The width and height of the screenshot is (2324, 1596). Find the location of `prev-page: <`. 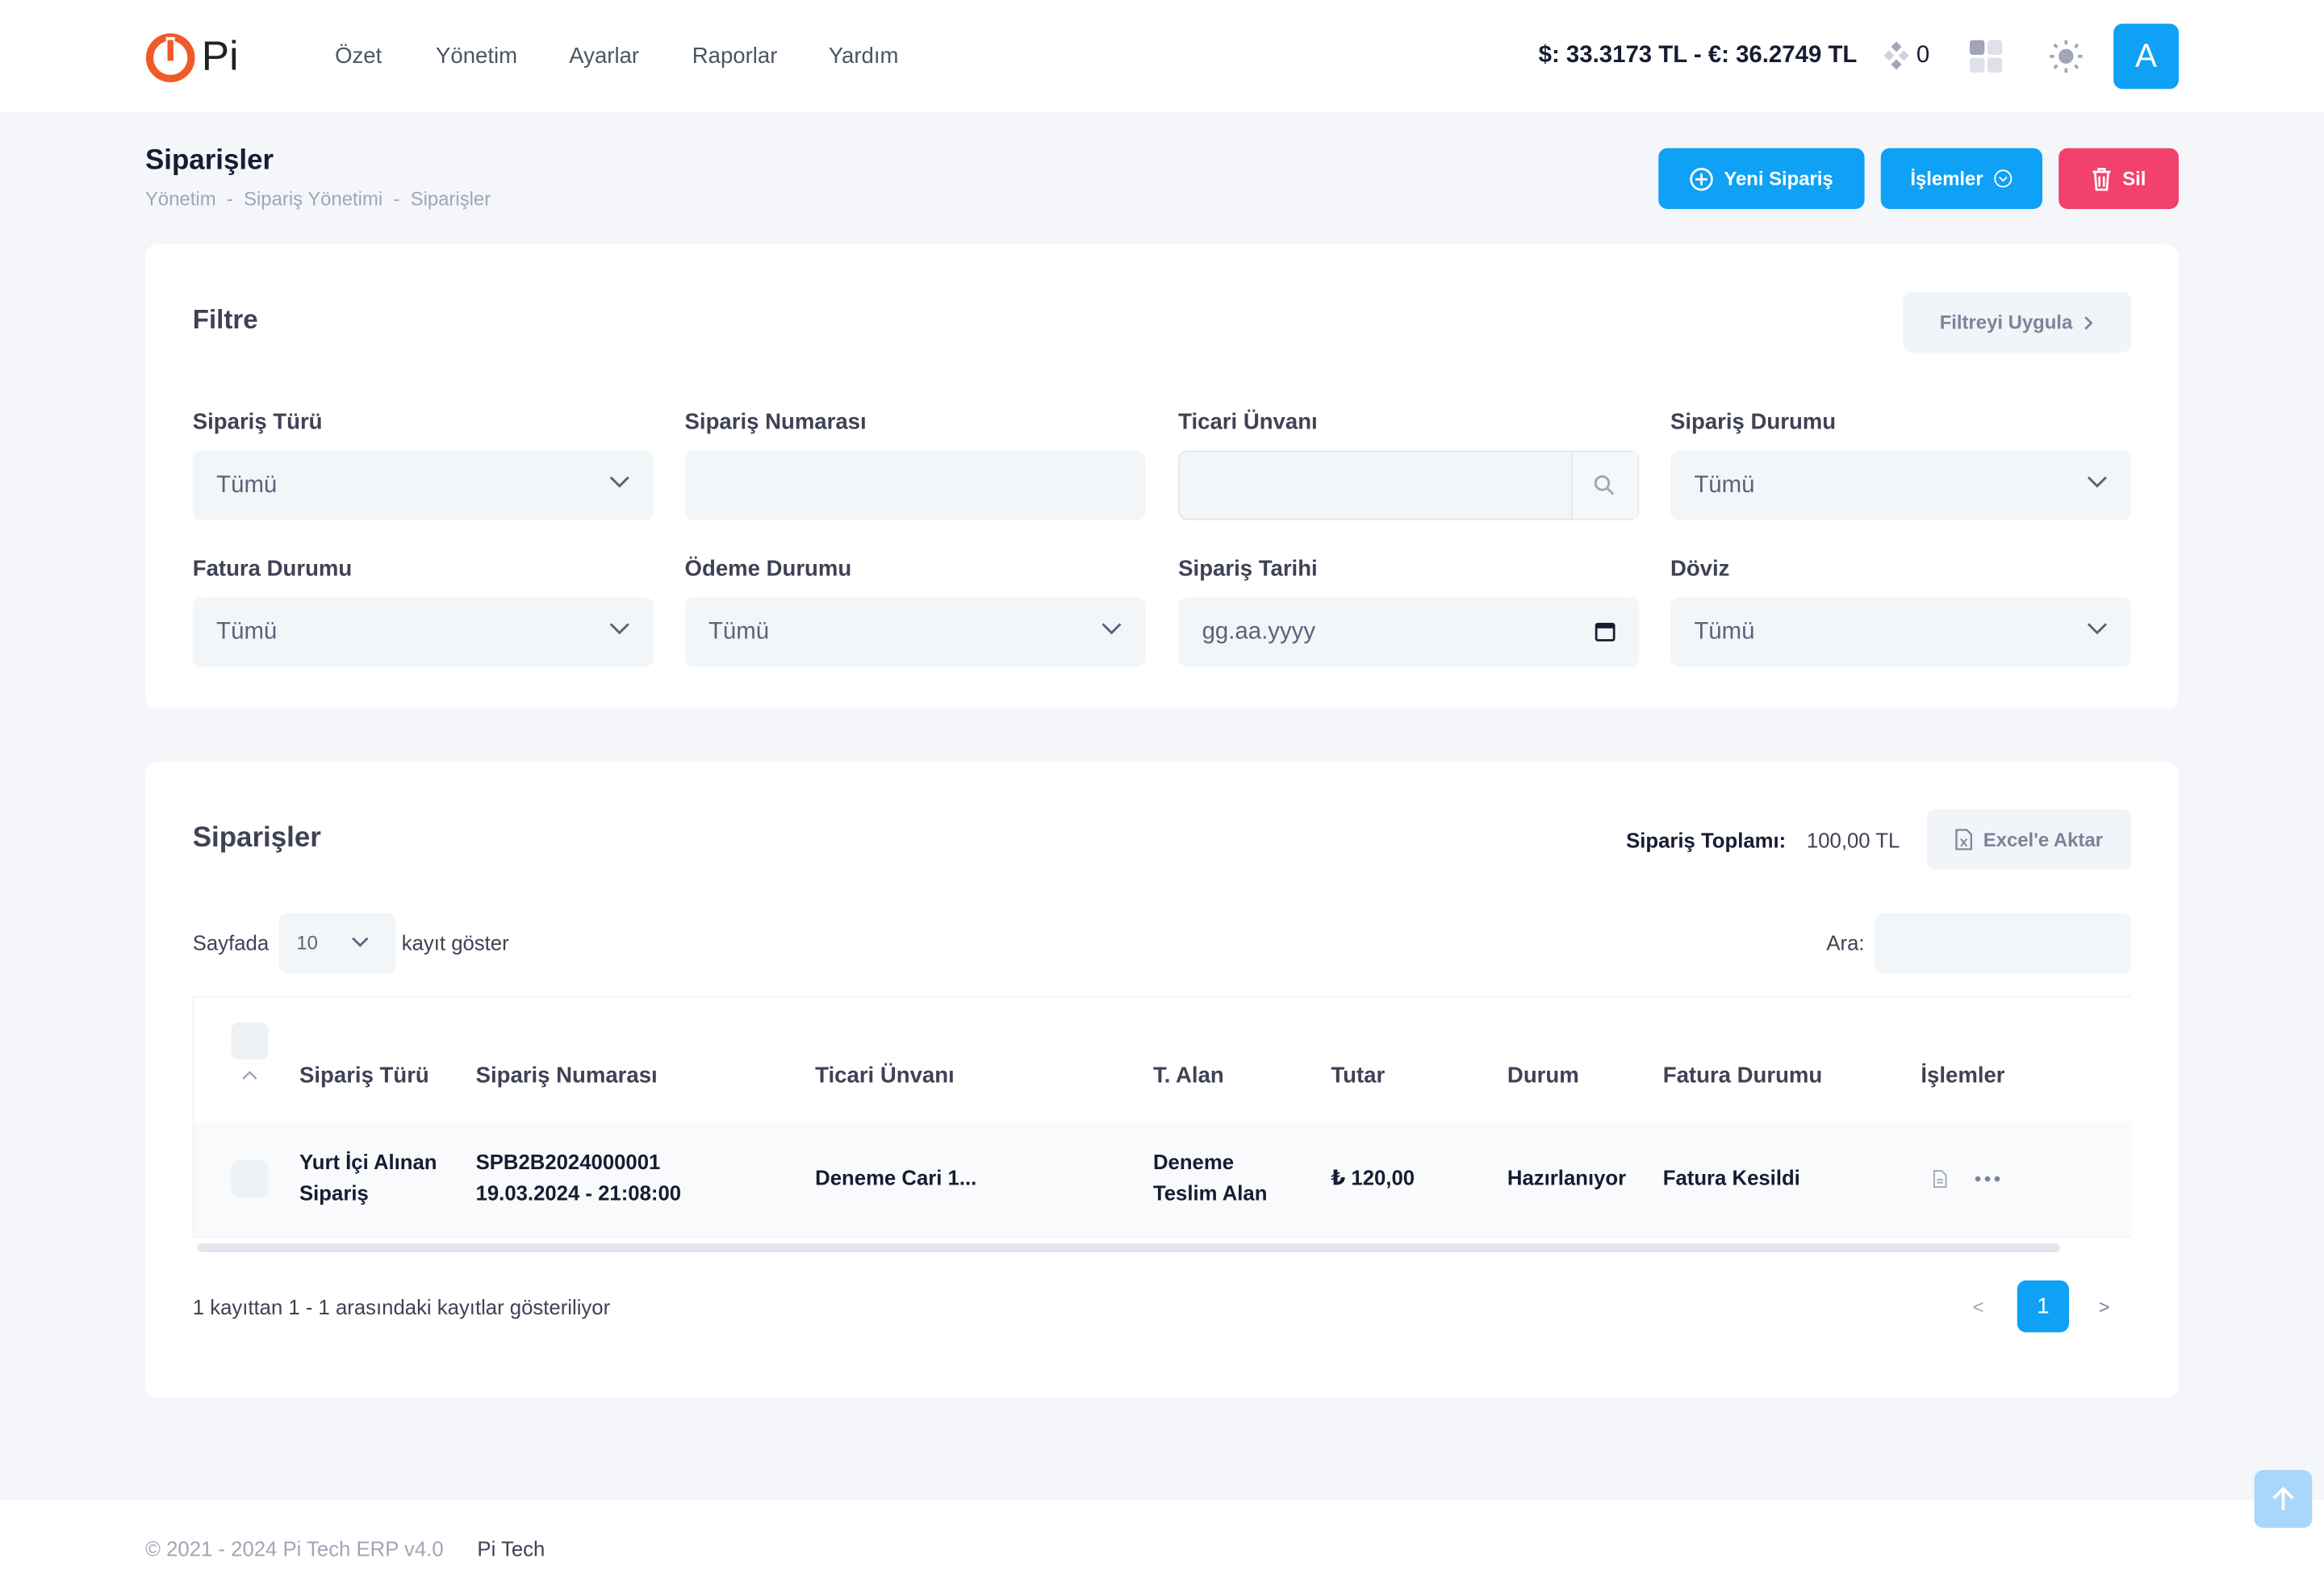

prev-page: < is located at coordinates (1978, 1307).